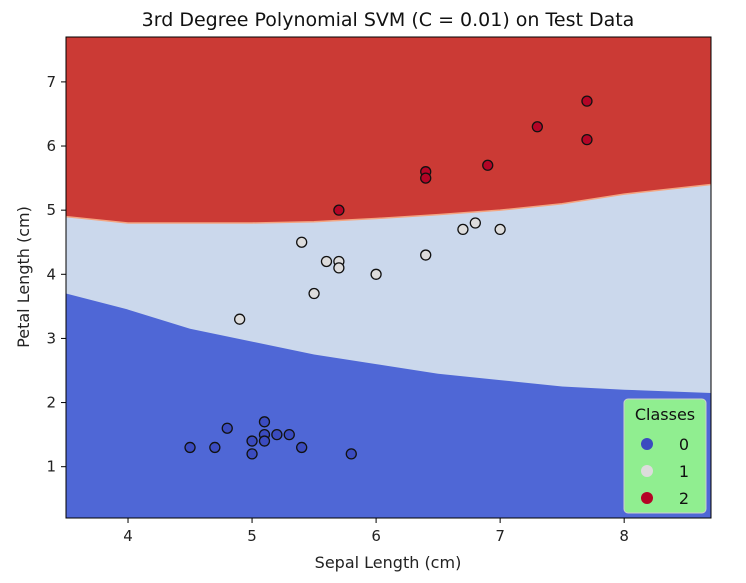  What do you see at coordinates (51, 467) in the screenshot?
I see `y-tick-label: 1` at bounding box center [51, 467].